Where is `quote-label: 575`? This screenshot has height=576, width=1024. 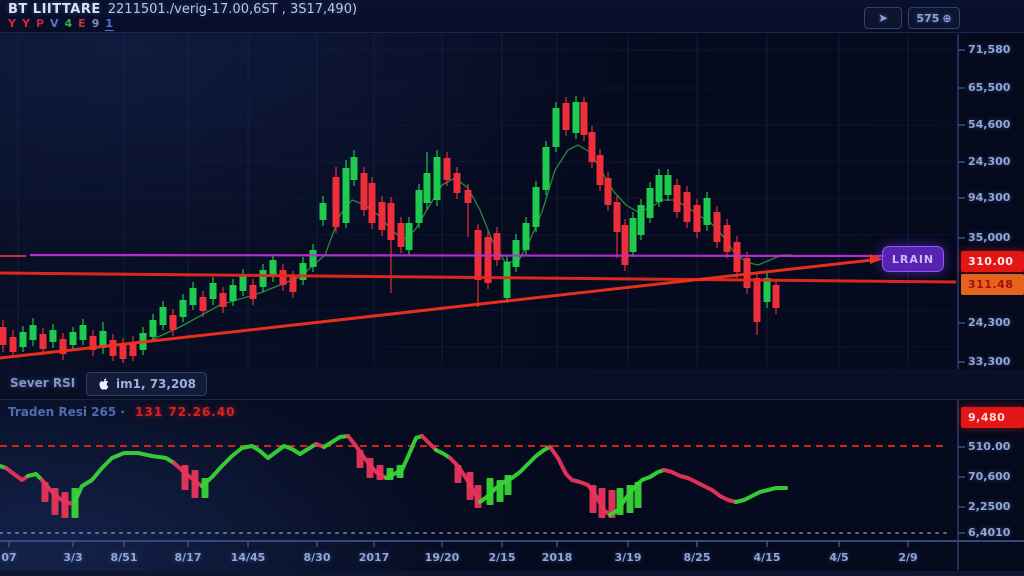 quote-label: 575 is located at coordinates (928, 18).